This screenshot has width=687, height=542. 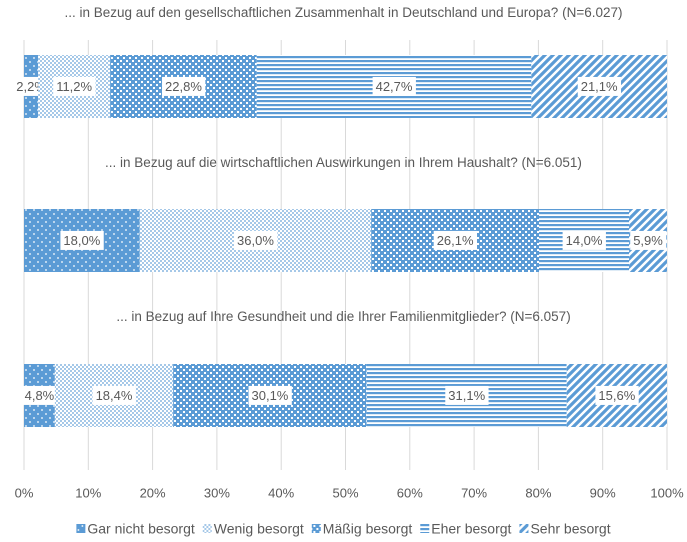 I want to click on data-label: 14,0%, so click(x=584, y=240).